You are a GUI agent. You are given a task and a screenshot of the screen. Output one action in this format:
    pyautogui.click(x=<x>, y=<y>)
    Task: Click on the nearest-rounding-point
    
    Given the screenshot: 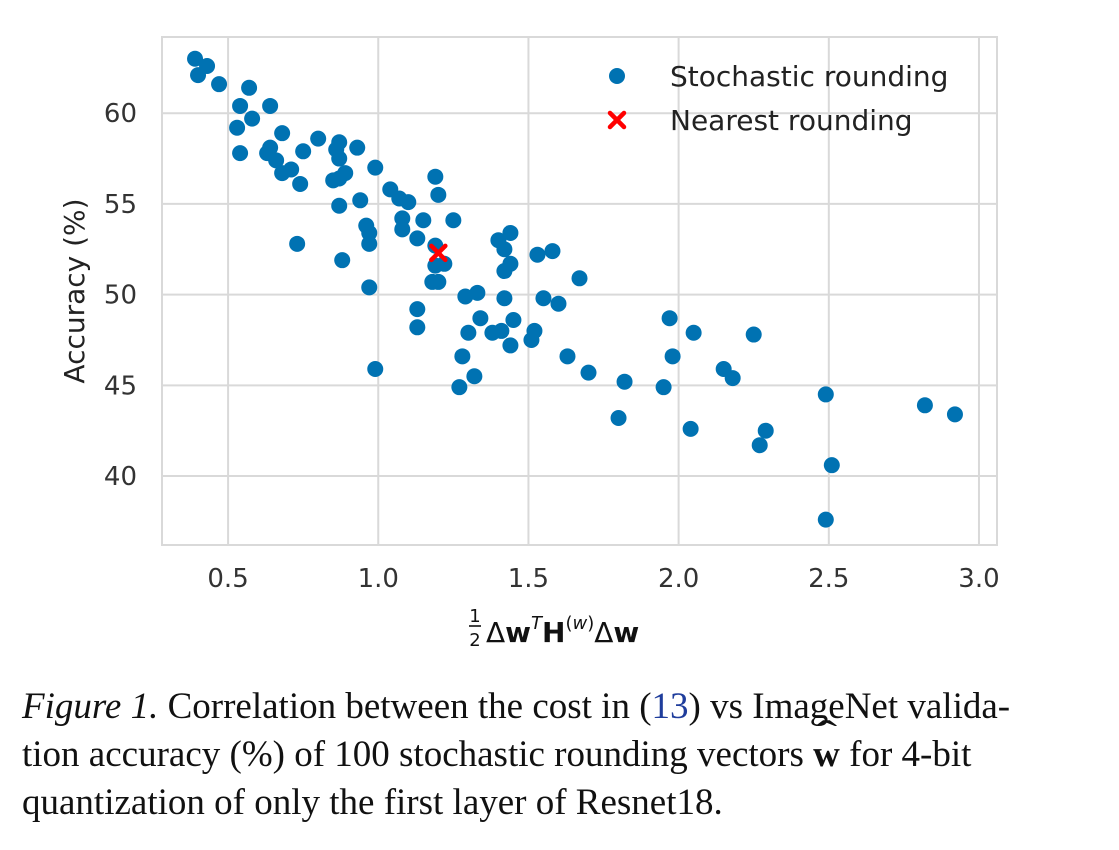 What is the action you would take?
    pyautogui.click(x=438, y=253)
    